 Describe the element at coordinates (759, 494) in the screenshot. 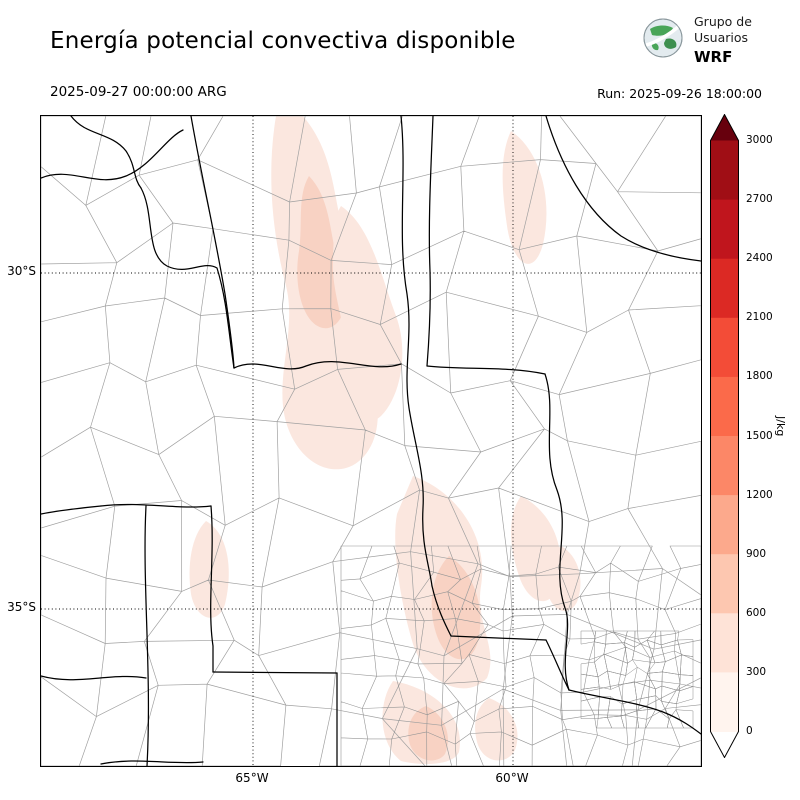

I see `colorbar-tick-label: 1200` at that location.